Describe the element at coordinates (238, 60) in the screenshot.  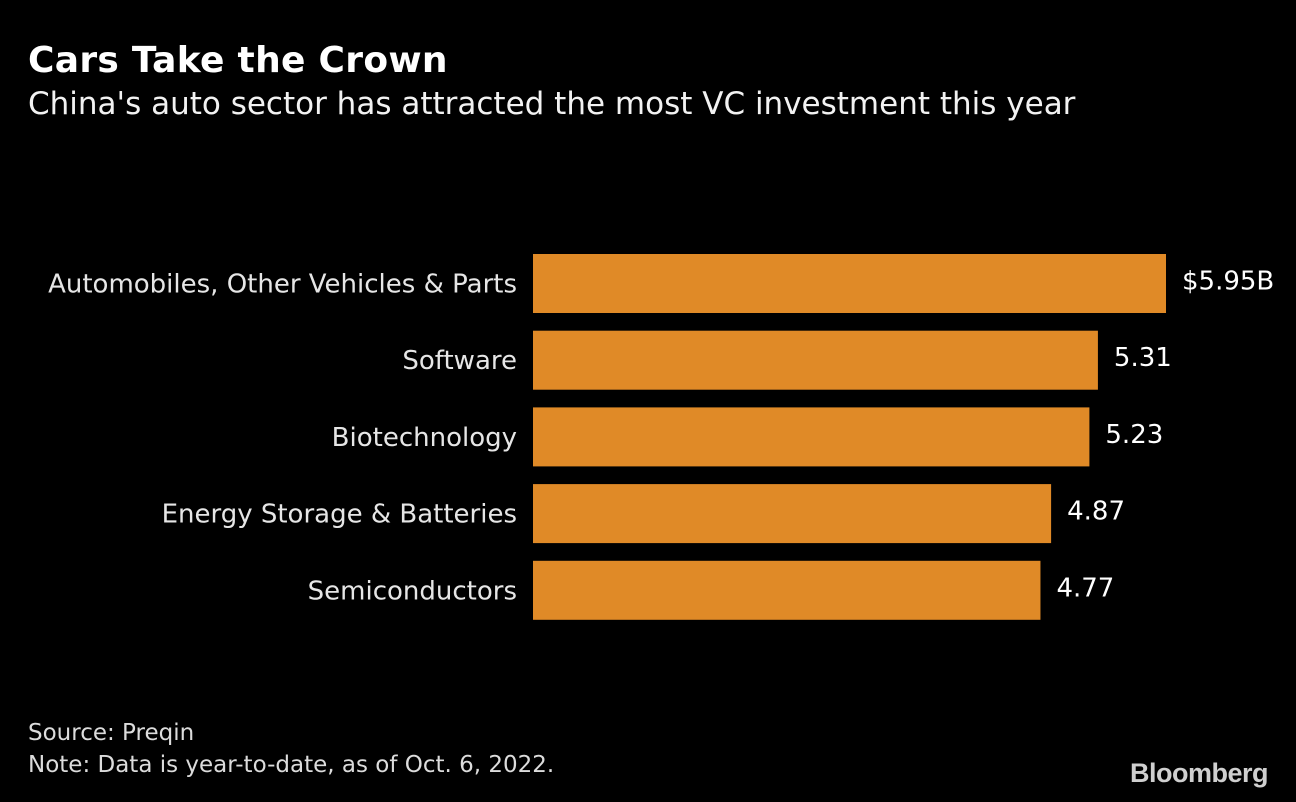
I see `chart-title: Cars Take the Crown` at that location.